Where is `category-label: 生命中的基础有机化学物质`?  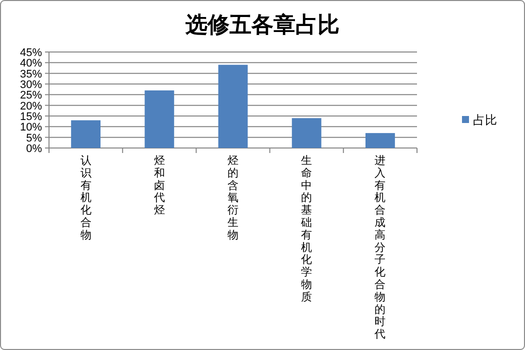
category-label: 生命中的基础有机化学物质 is located at coordinates (306, 229).